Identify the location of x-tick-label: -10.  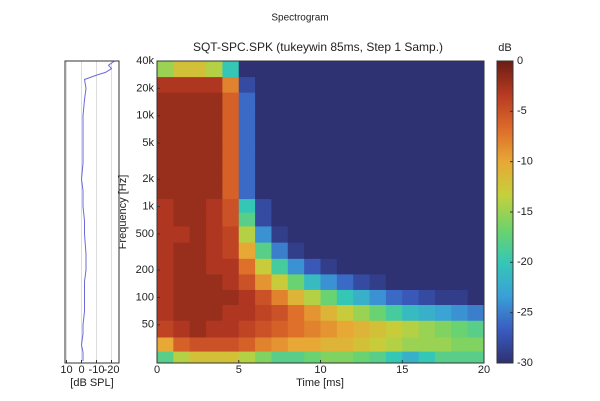
(97, 370).